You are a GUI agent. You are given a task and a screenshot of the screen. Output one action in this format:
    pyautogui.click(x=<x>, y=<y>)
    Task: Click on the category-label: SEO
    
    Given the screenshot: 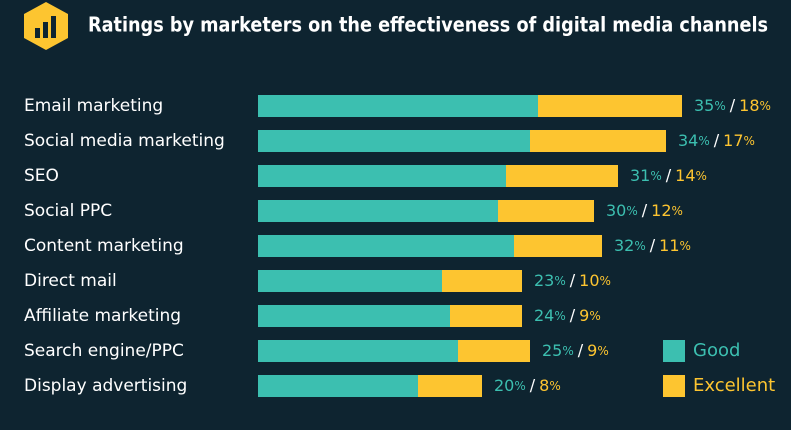 What is the action you would take?
    pyautogui.click(x=41, y=176)
    